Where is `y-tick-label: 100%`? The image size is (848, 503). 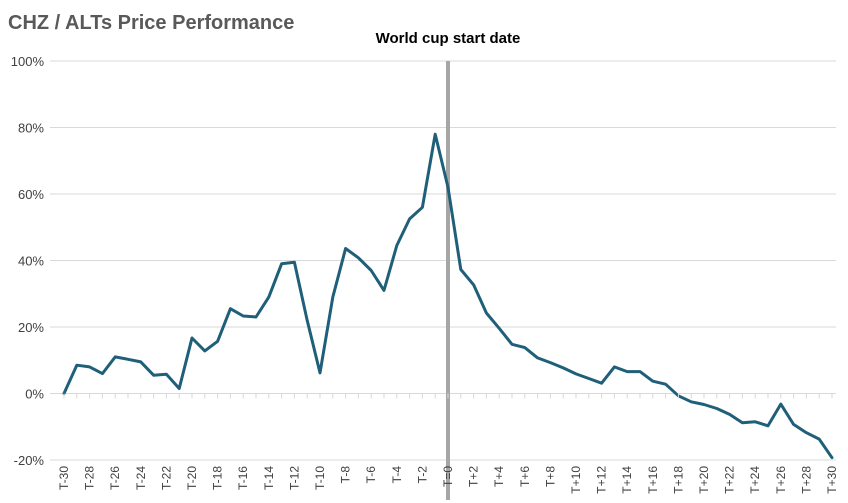
y-tick-label: 100% is located at coordinates (28, 61).